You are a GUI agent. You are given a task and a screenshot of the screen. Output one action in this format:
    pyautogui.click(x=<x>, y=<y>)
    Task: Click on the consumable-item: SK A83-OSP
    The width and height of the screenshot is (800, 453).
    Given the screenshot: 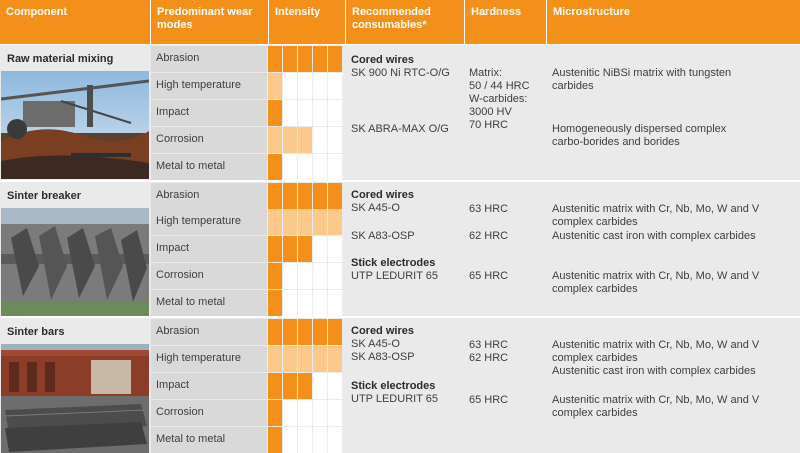 What is the action you would take?
    pyautogui.click(x=383, y=357)
    